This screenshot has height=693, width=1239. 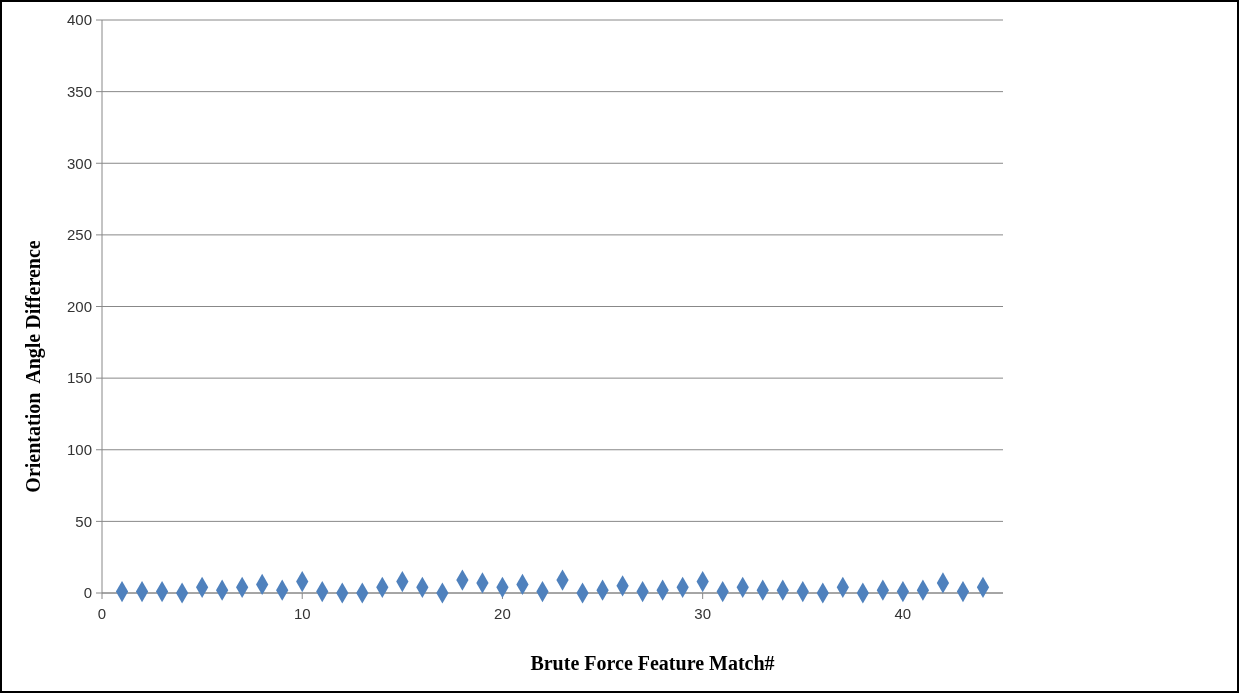 What do you see at coordinates (102, 613) in the screenshot?
I see `x-tick-label: 0` at bounding box center [102, 613].